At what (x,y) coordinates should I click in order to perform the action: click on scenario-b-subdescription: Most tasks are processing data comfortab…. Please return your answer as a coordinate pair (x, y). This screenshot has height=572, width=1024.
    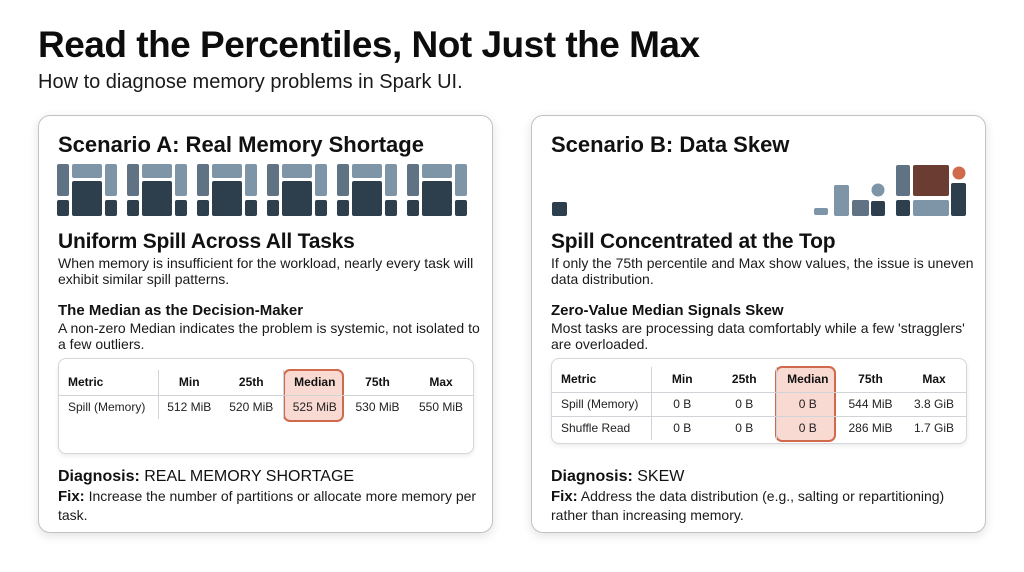
    Looking at the image, I should click on (758, 336).